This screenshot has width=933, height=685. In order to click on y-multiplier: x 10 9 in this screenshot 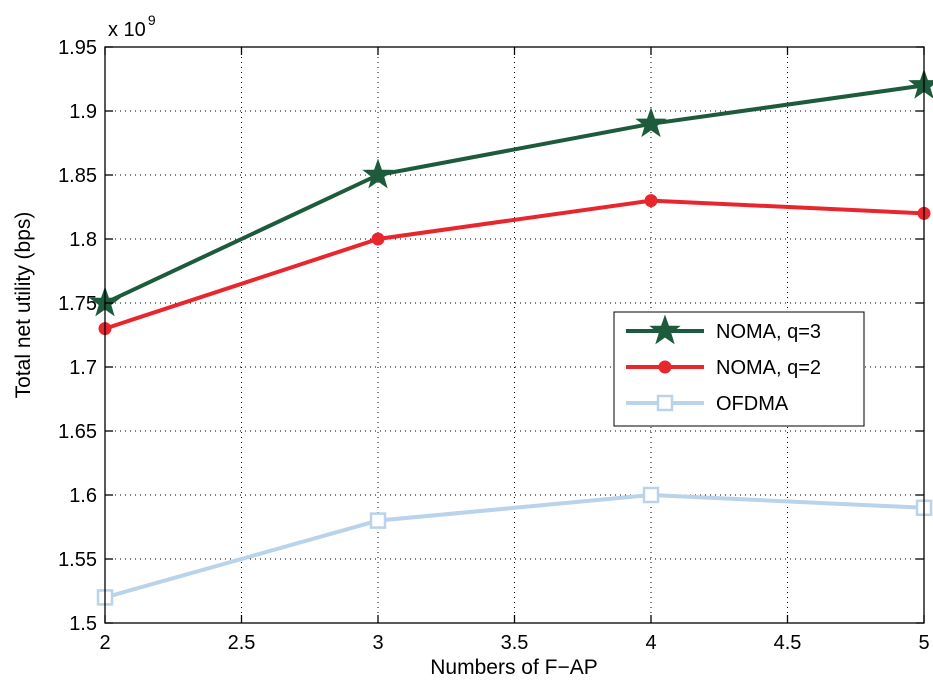, I will do `click(132, 26)`.